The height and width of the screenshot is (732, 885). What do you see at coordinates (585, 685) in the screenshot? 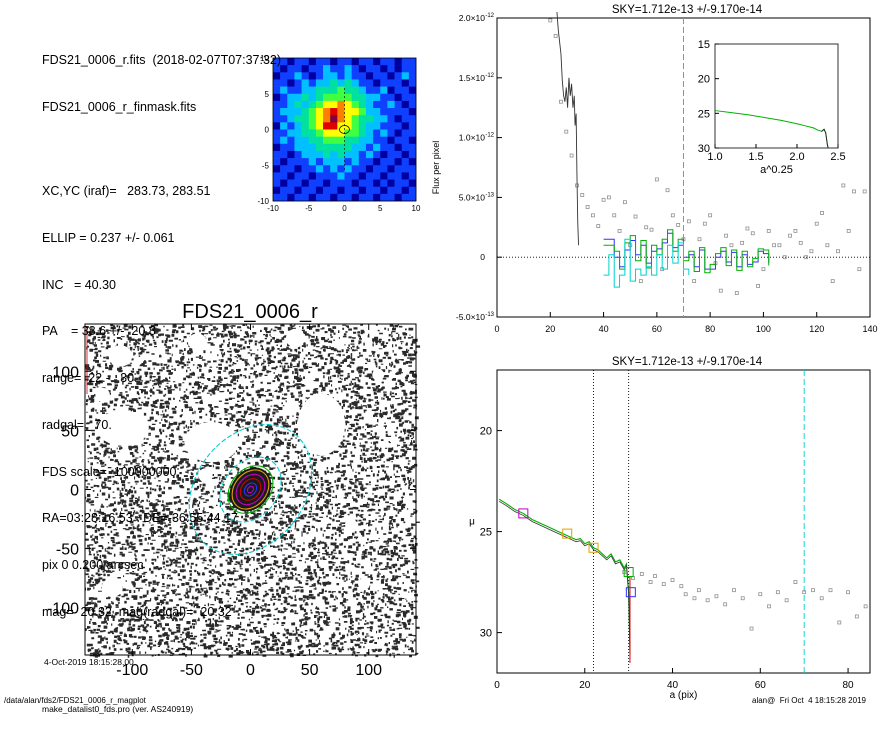
I see `mu-xtick: 20` at bounding box center [585, 685].